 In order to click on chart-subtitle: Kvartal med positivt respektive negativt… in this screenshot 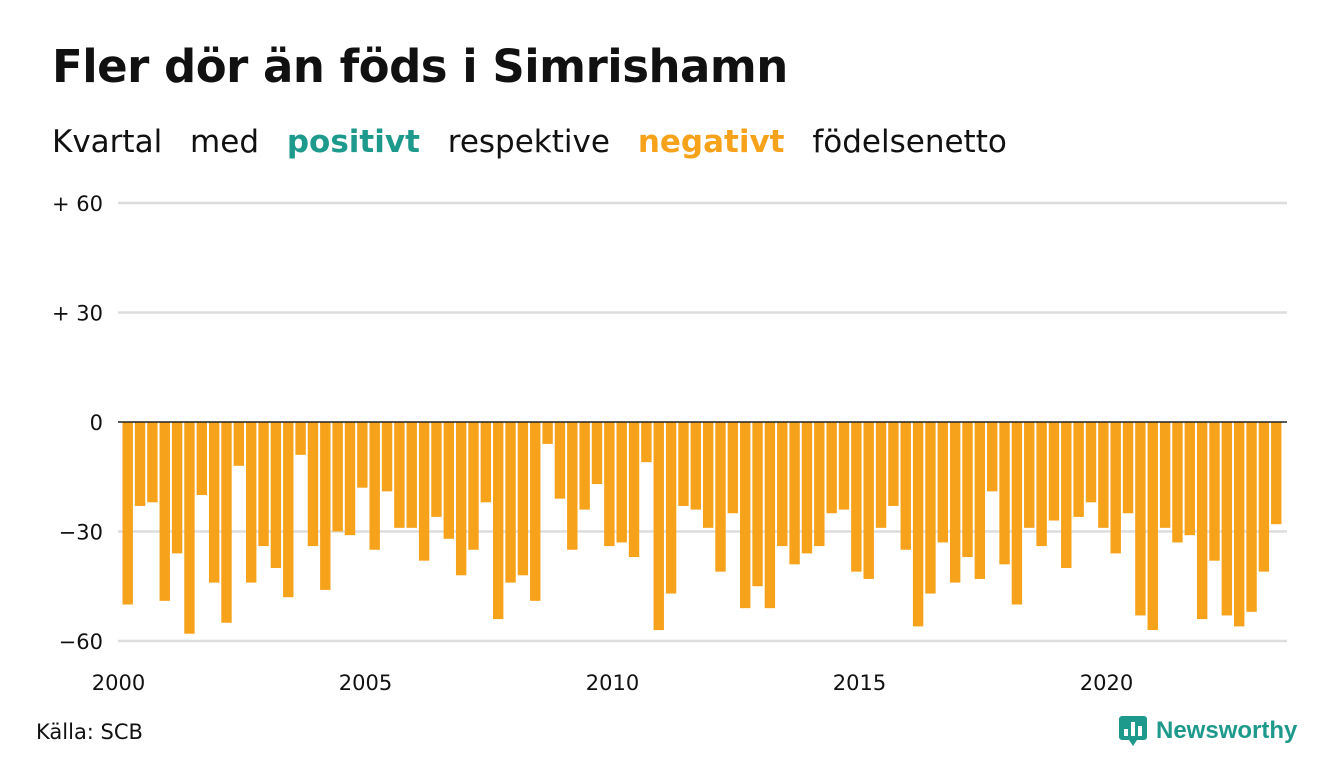, I will do `click(538, 142)`.